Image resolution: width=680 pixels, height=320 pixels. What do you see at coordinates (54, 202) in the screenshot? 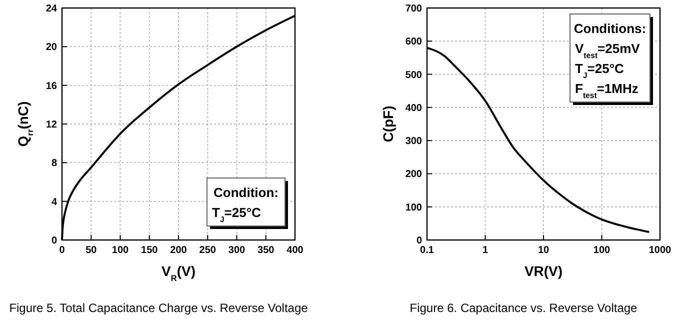
I see `y-tick-label: 4` at bounding box center [54, 202].